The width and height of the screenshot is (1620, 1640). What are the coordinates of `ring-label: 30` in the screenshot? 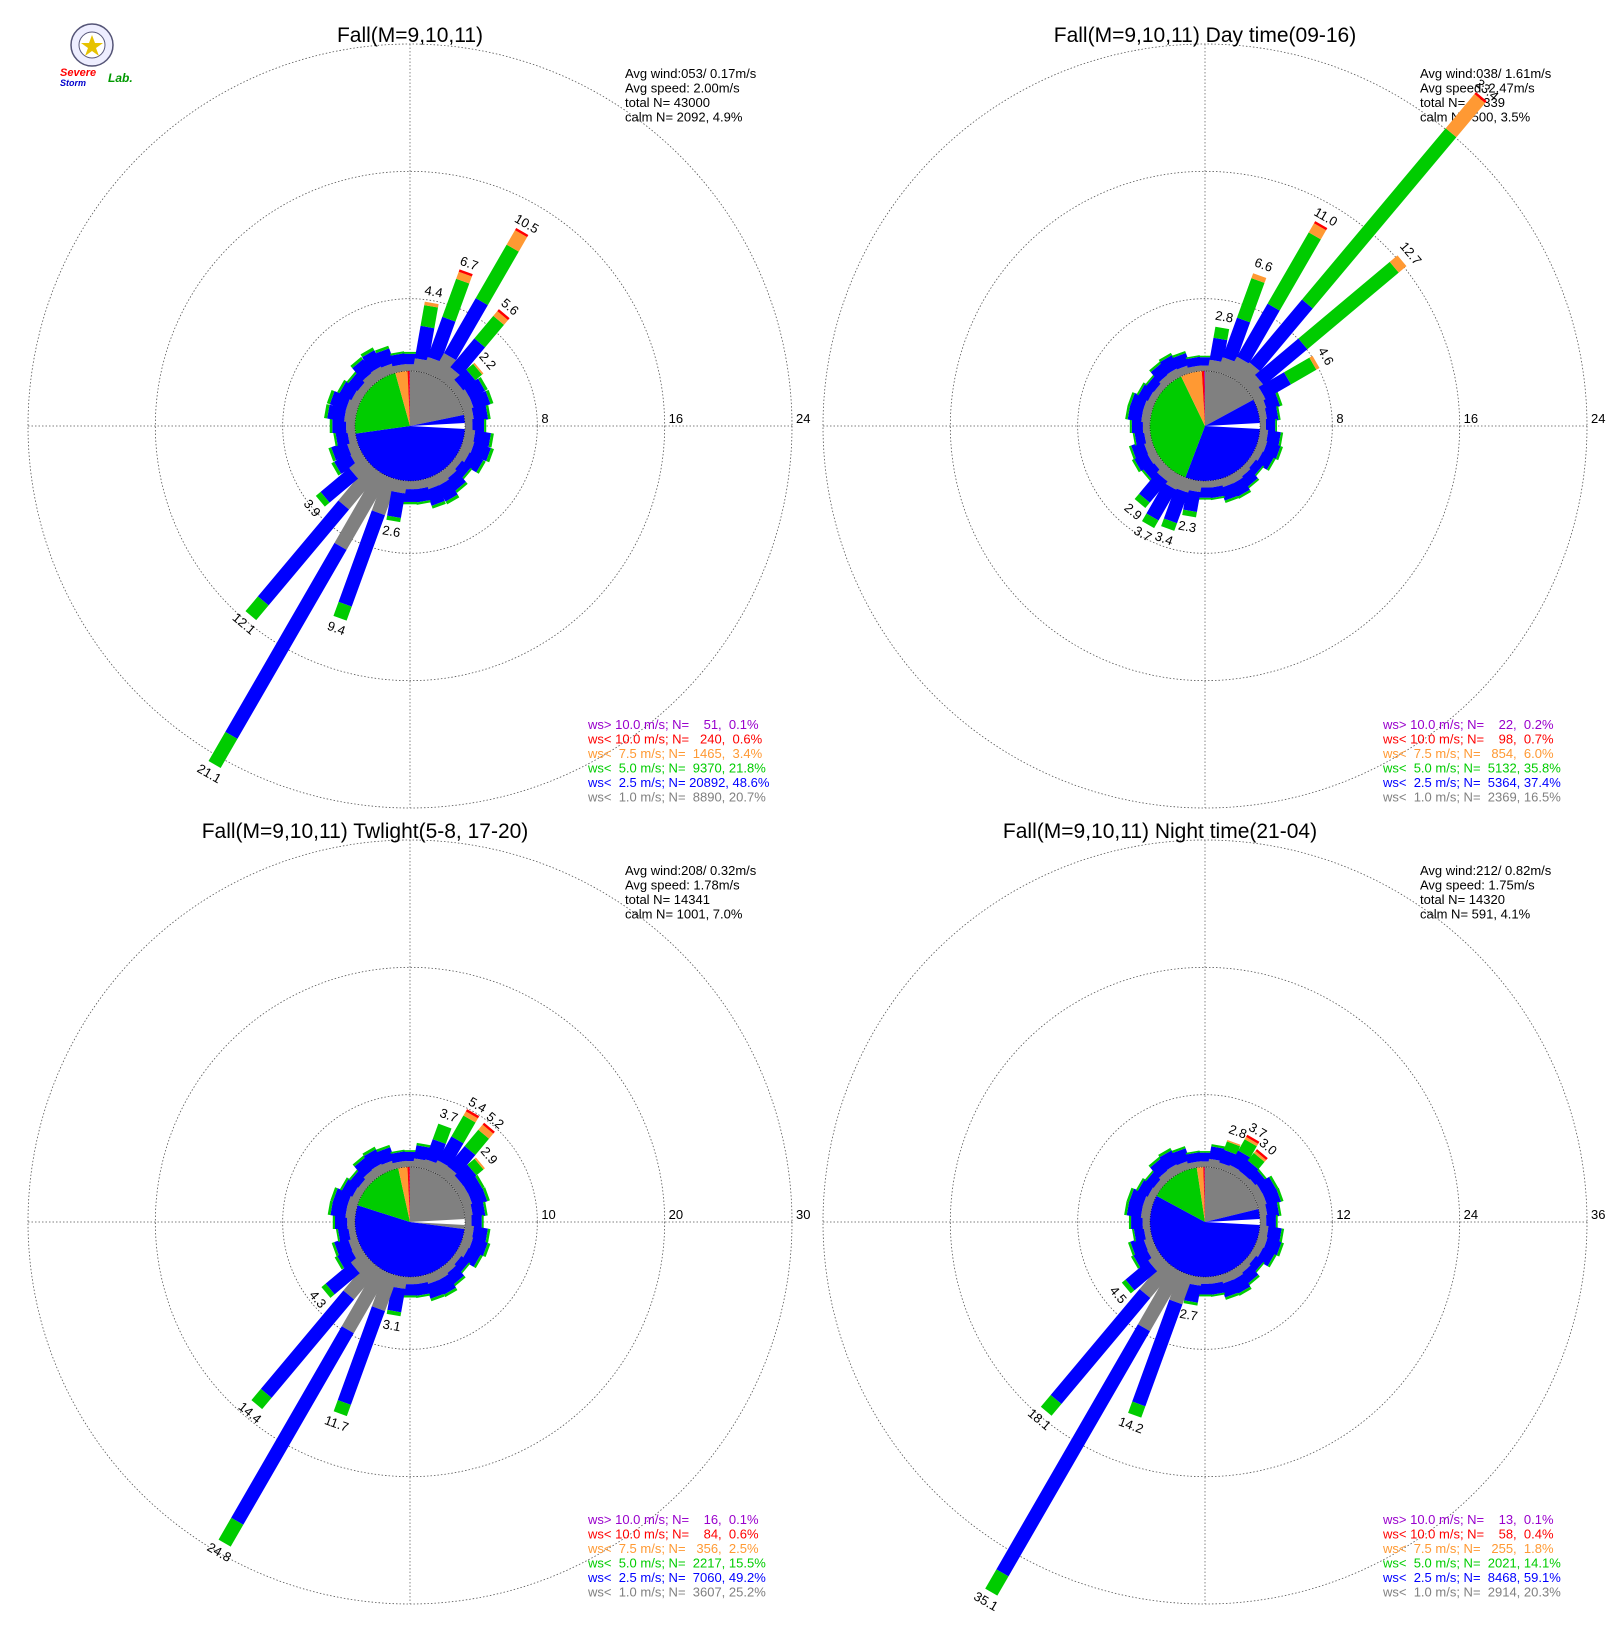 It's located at (803, 1214).